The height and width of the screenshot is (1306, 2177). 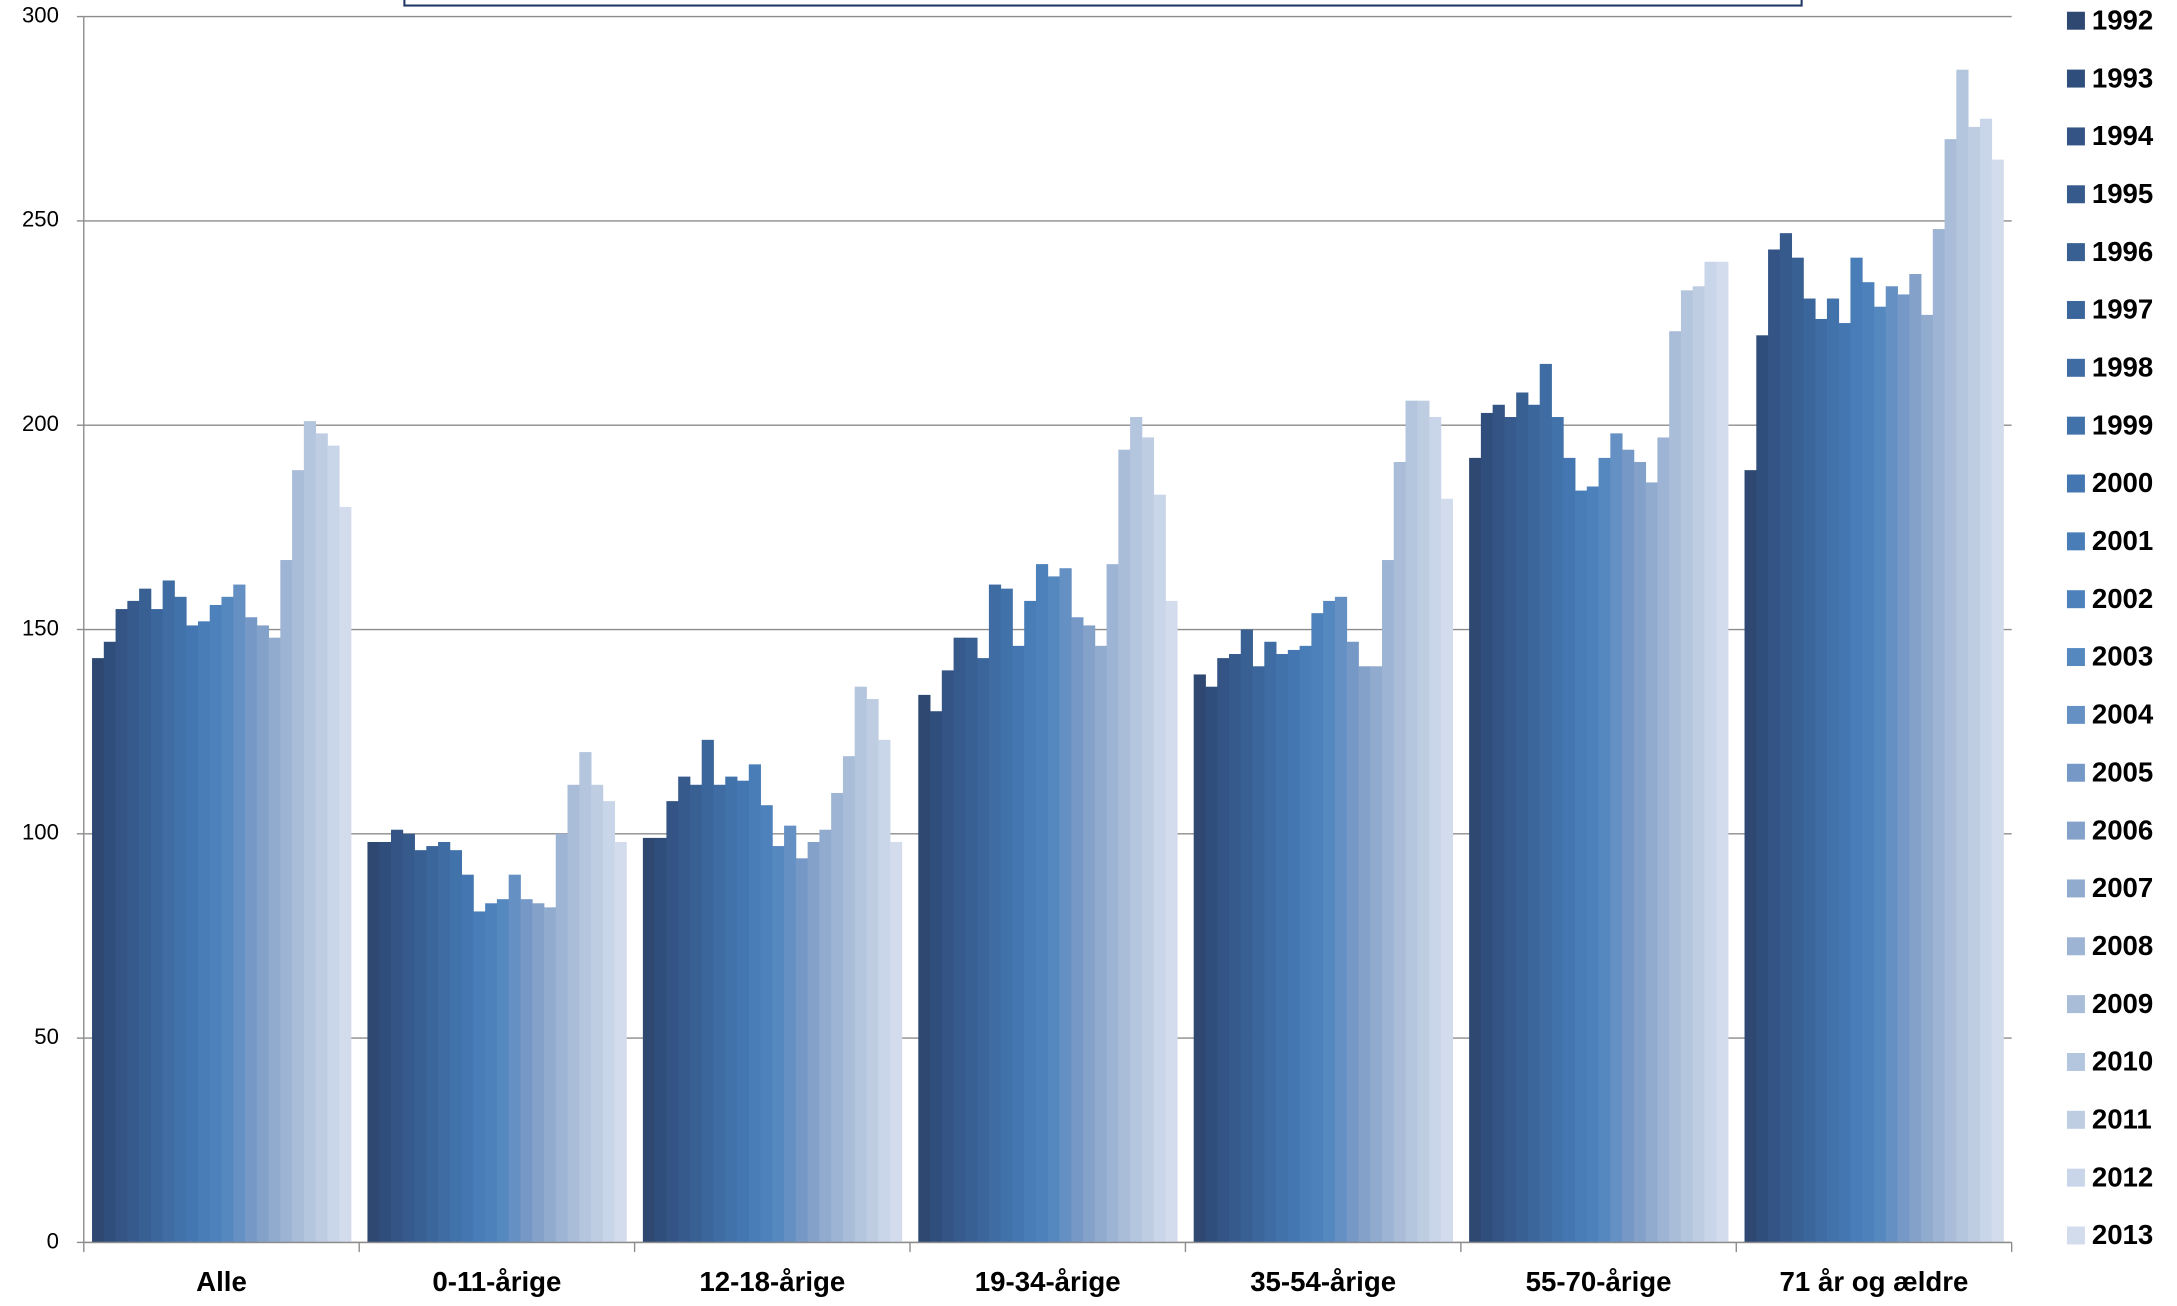 What do you see at coordinates (2122, 540) in the screenshot?
I see `legend-label: 2001` at bounding box center [2122, 540].